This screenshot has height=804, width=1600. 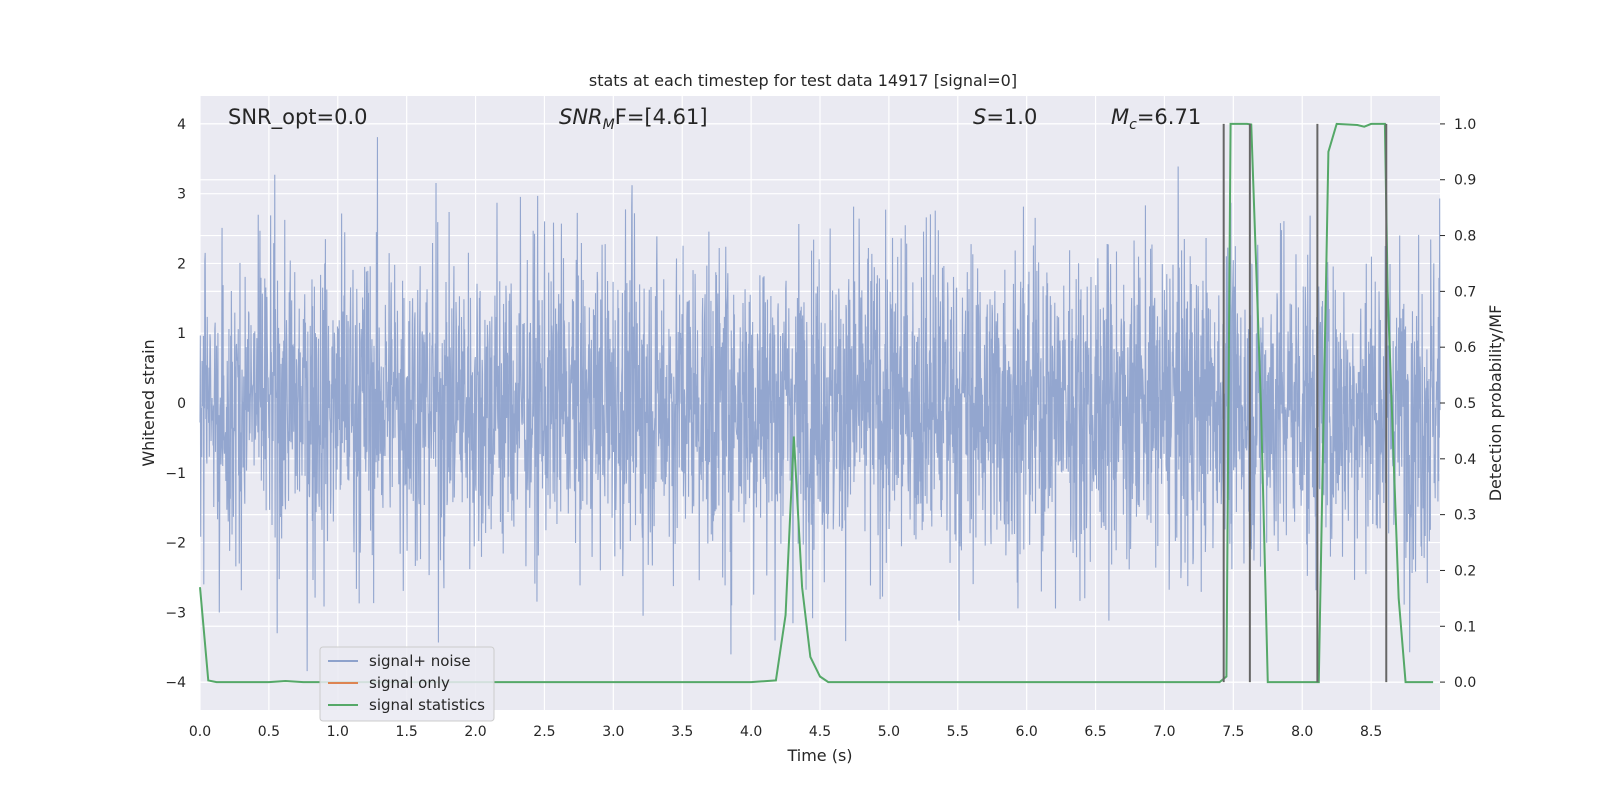 I want to click on x-tick-label: 1.5, so click(x=407, y=732).